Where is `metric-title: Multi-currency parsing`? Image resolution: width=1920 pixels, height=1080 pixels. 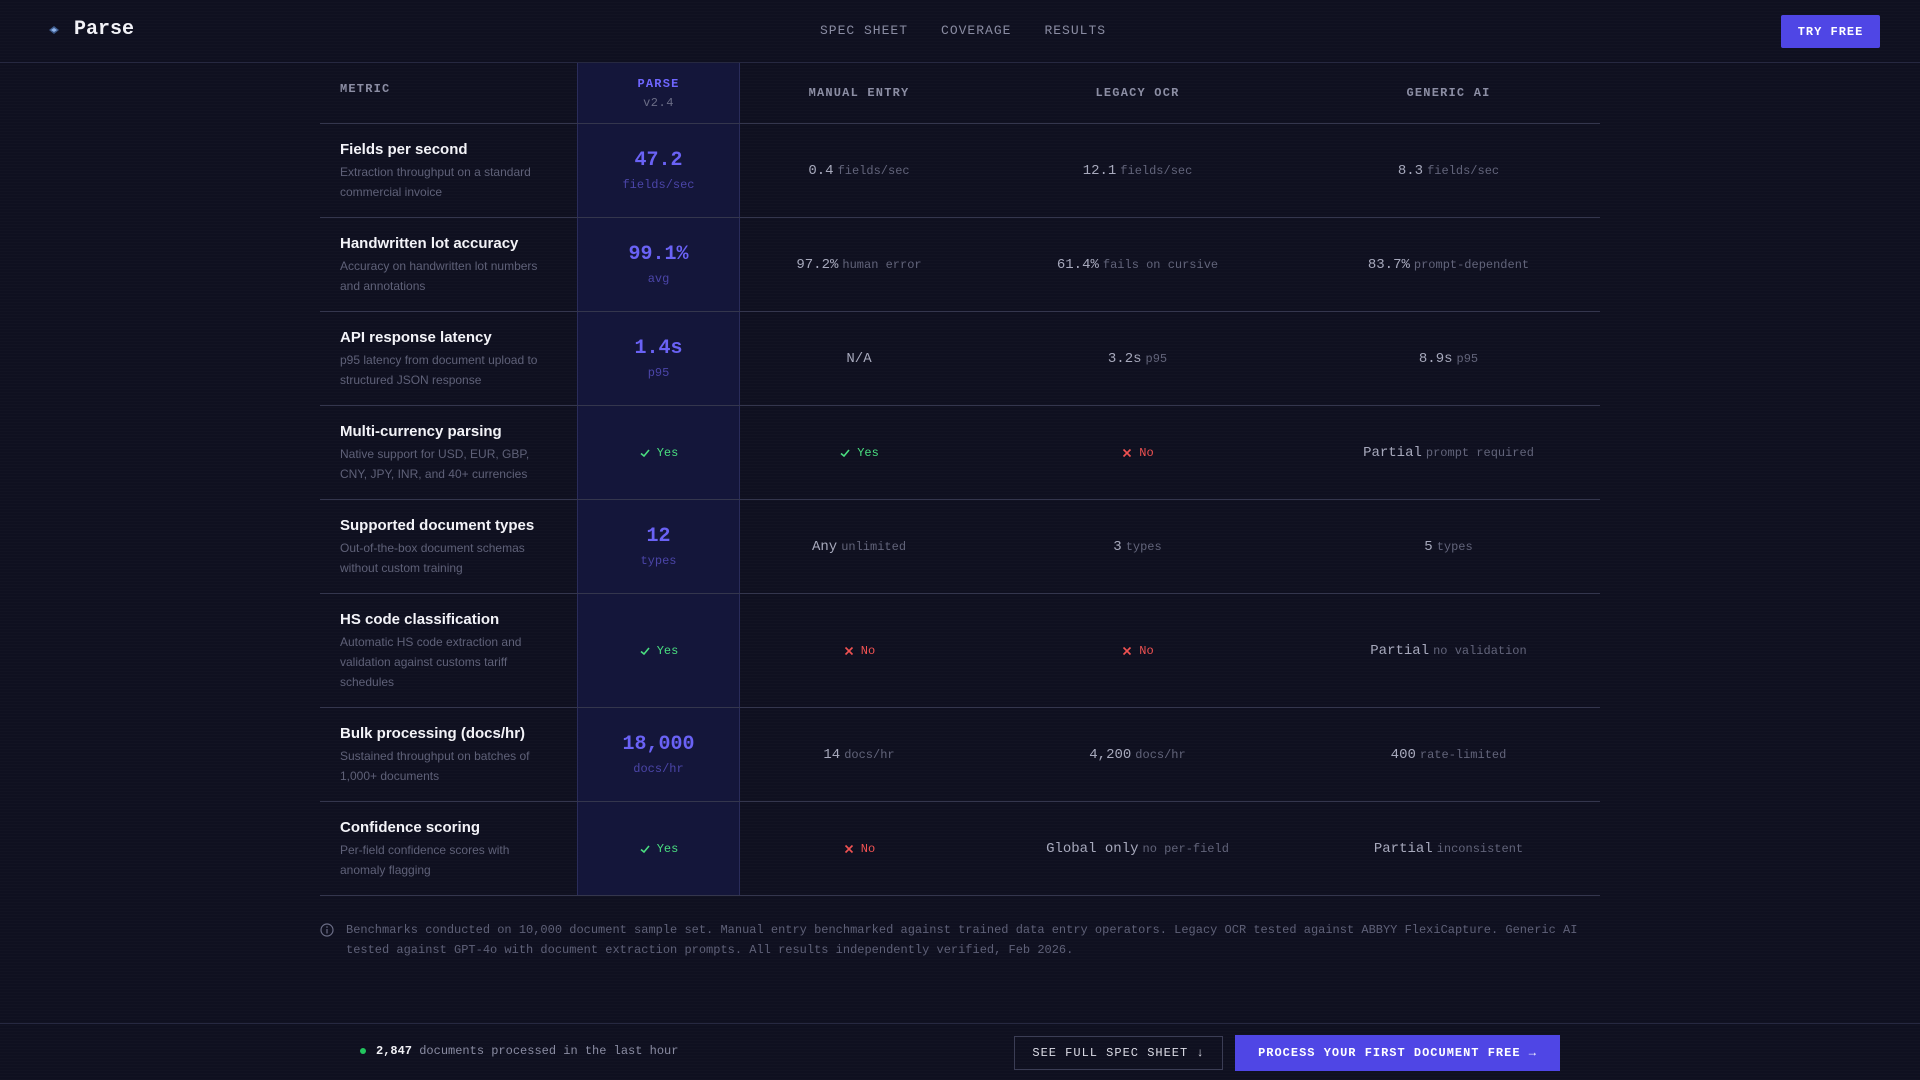 metric-title: Multi-currency parsing is located at coordinates (421, 431).